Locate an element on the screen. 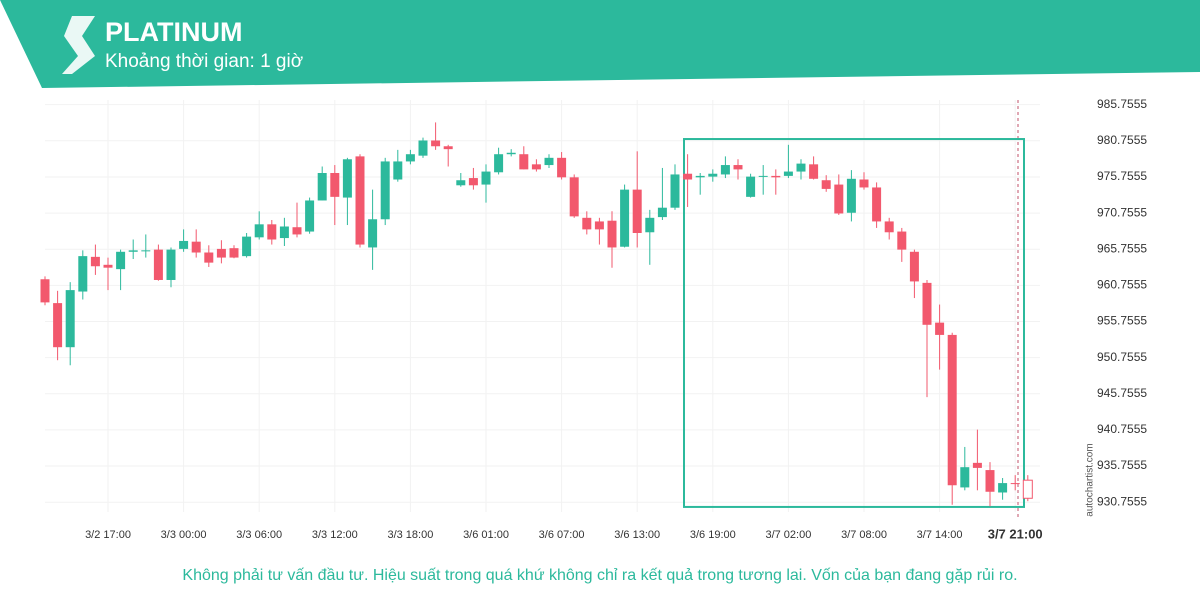 The height and width of the screenshot is (605, 1200). header-subtitle: Khoảng thời gian: 1 giờ is located at coordinates (204, 61).